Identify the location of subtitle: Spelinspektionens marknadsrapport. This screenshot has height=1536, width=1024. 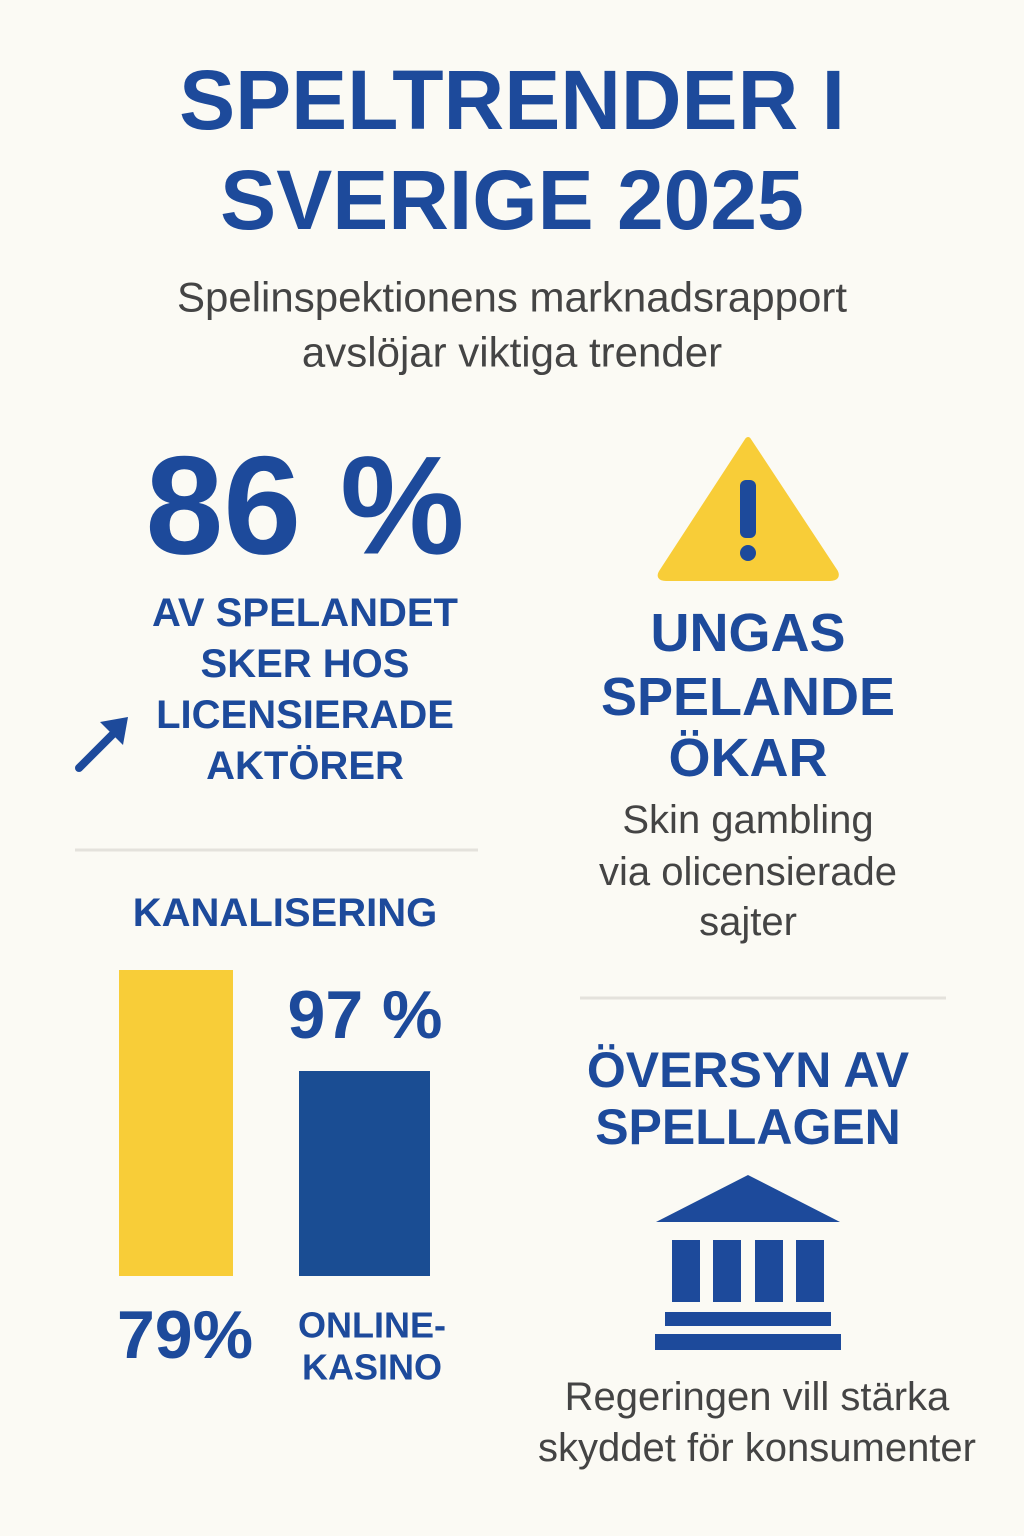
(512, 297).